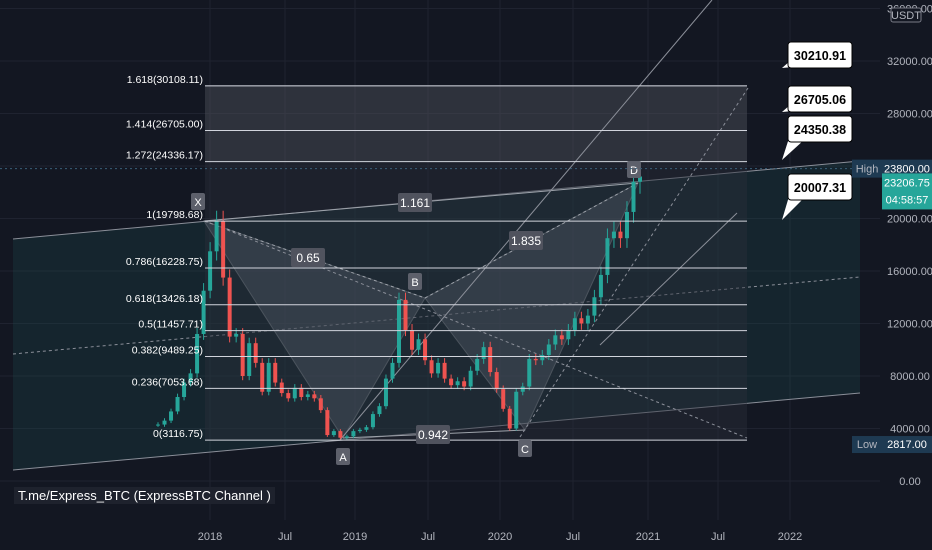  I want to click on time-tick-label: 2020, so click(500, 537).